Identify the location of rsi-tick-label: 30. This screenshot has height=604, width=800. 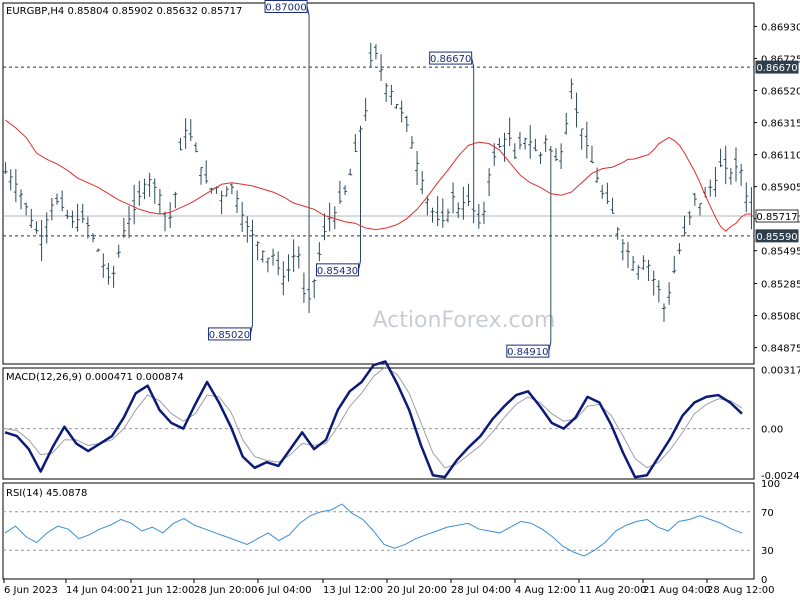
(767, 551).